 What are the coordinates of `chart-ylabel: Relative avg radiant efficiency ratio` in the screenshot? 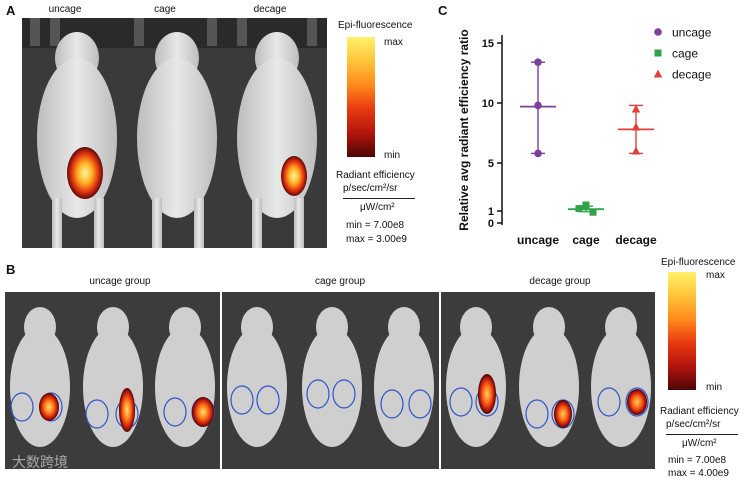 It's located at (464, 129).